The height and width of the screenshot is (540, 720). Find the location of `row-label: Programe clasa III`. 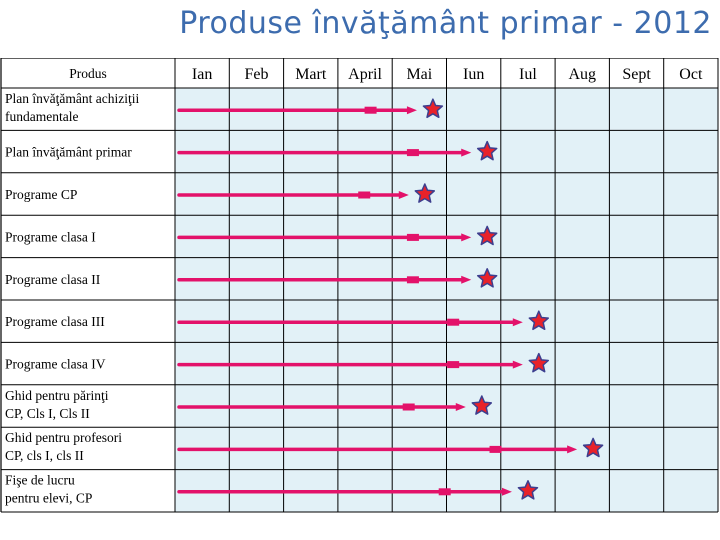

row-label: Programe clasa III is located at coordinates (55, 321).